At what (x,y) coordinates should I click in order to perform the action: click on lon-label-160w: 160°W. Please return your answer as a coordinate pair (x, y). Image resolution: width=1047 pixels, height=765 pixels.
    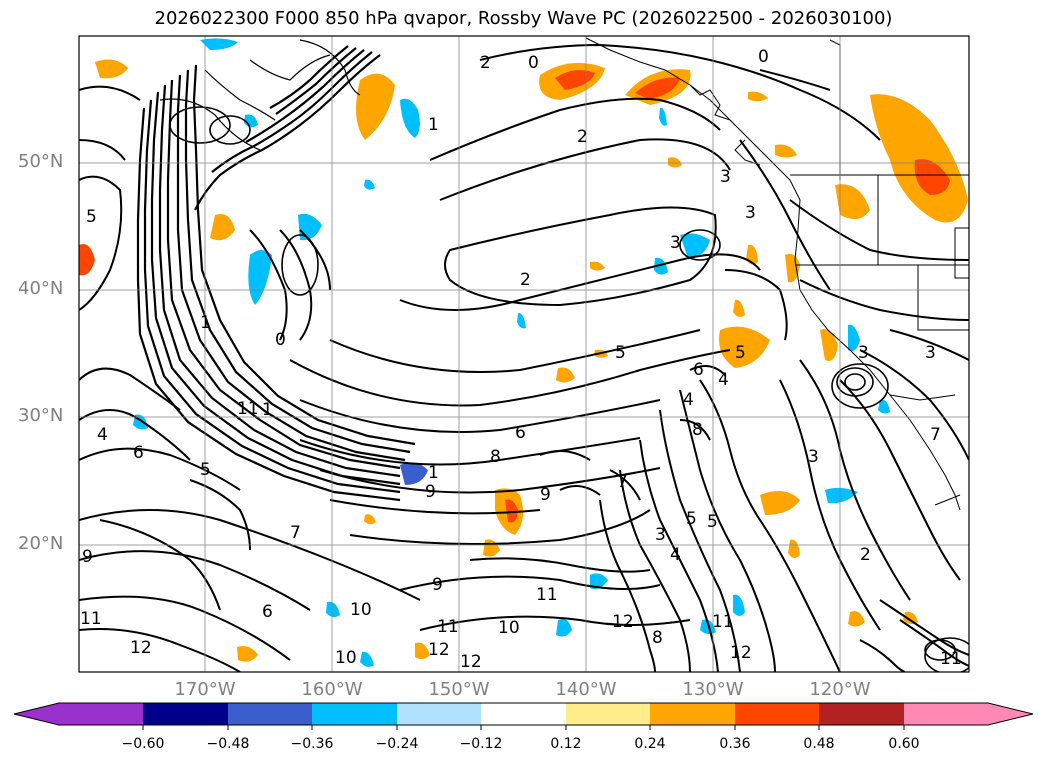
    Looking at the image, I should click on (332, 689).